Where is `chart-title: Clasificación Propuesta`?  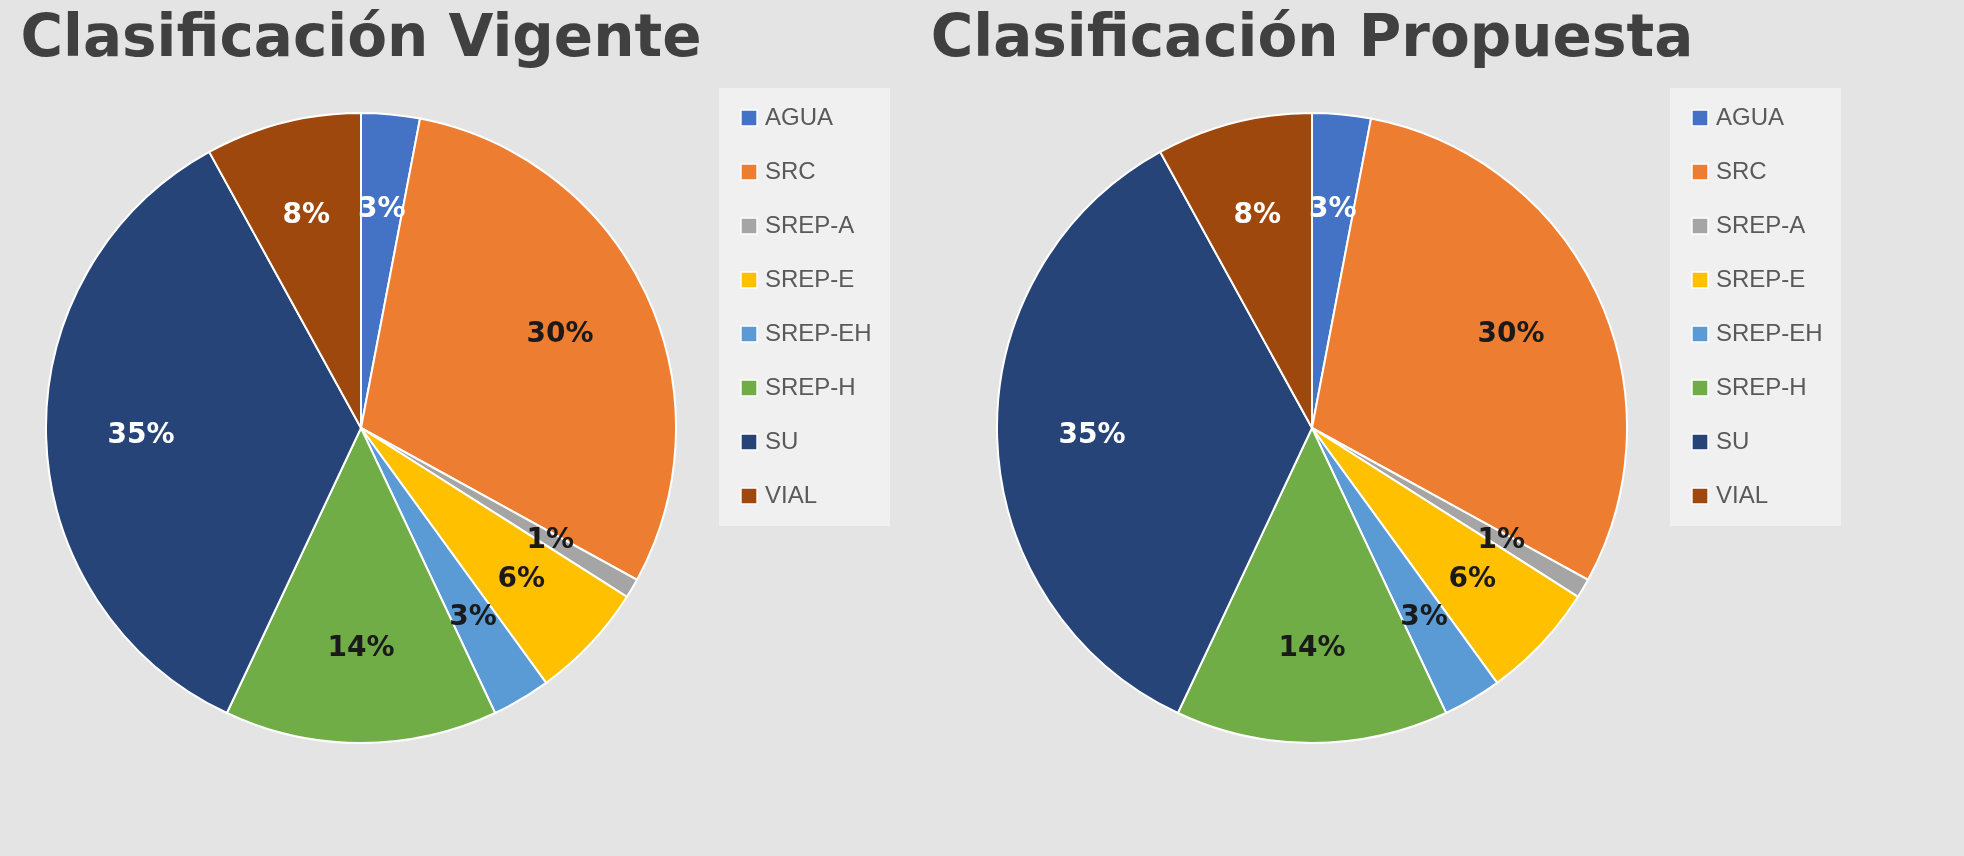
chart-title: Clasificación Propuesta is located at coordinates (1312, 36).